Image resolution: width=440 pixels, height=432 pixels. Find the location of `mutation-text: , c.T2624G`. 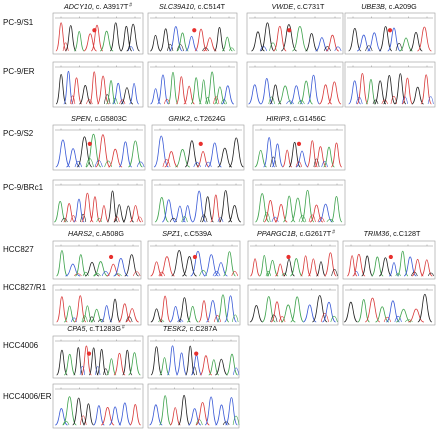

mutation-text: , c.T2624G is located at coordinates (208, 118).